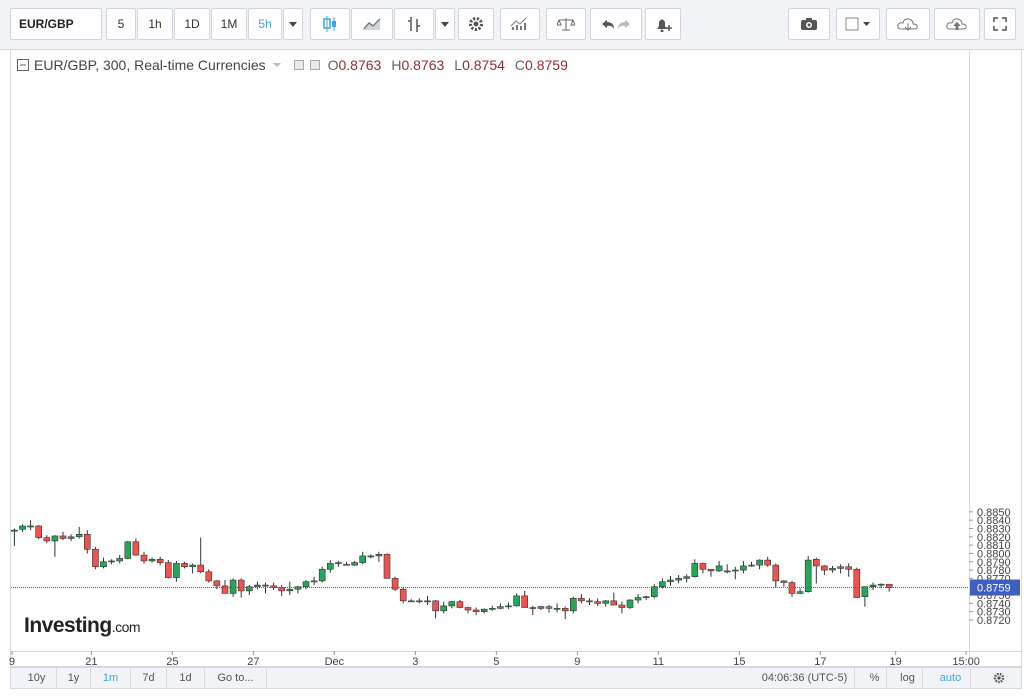 This screenshot has height=700, width=1024. I want to click on fullscreen-button, so click(1000, 24).